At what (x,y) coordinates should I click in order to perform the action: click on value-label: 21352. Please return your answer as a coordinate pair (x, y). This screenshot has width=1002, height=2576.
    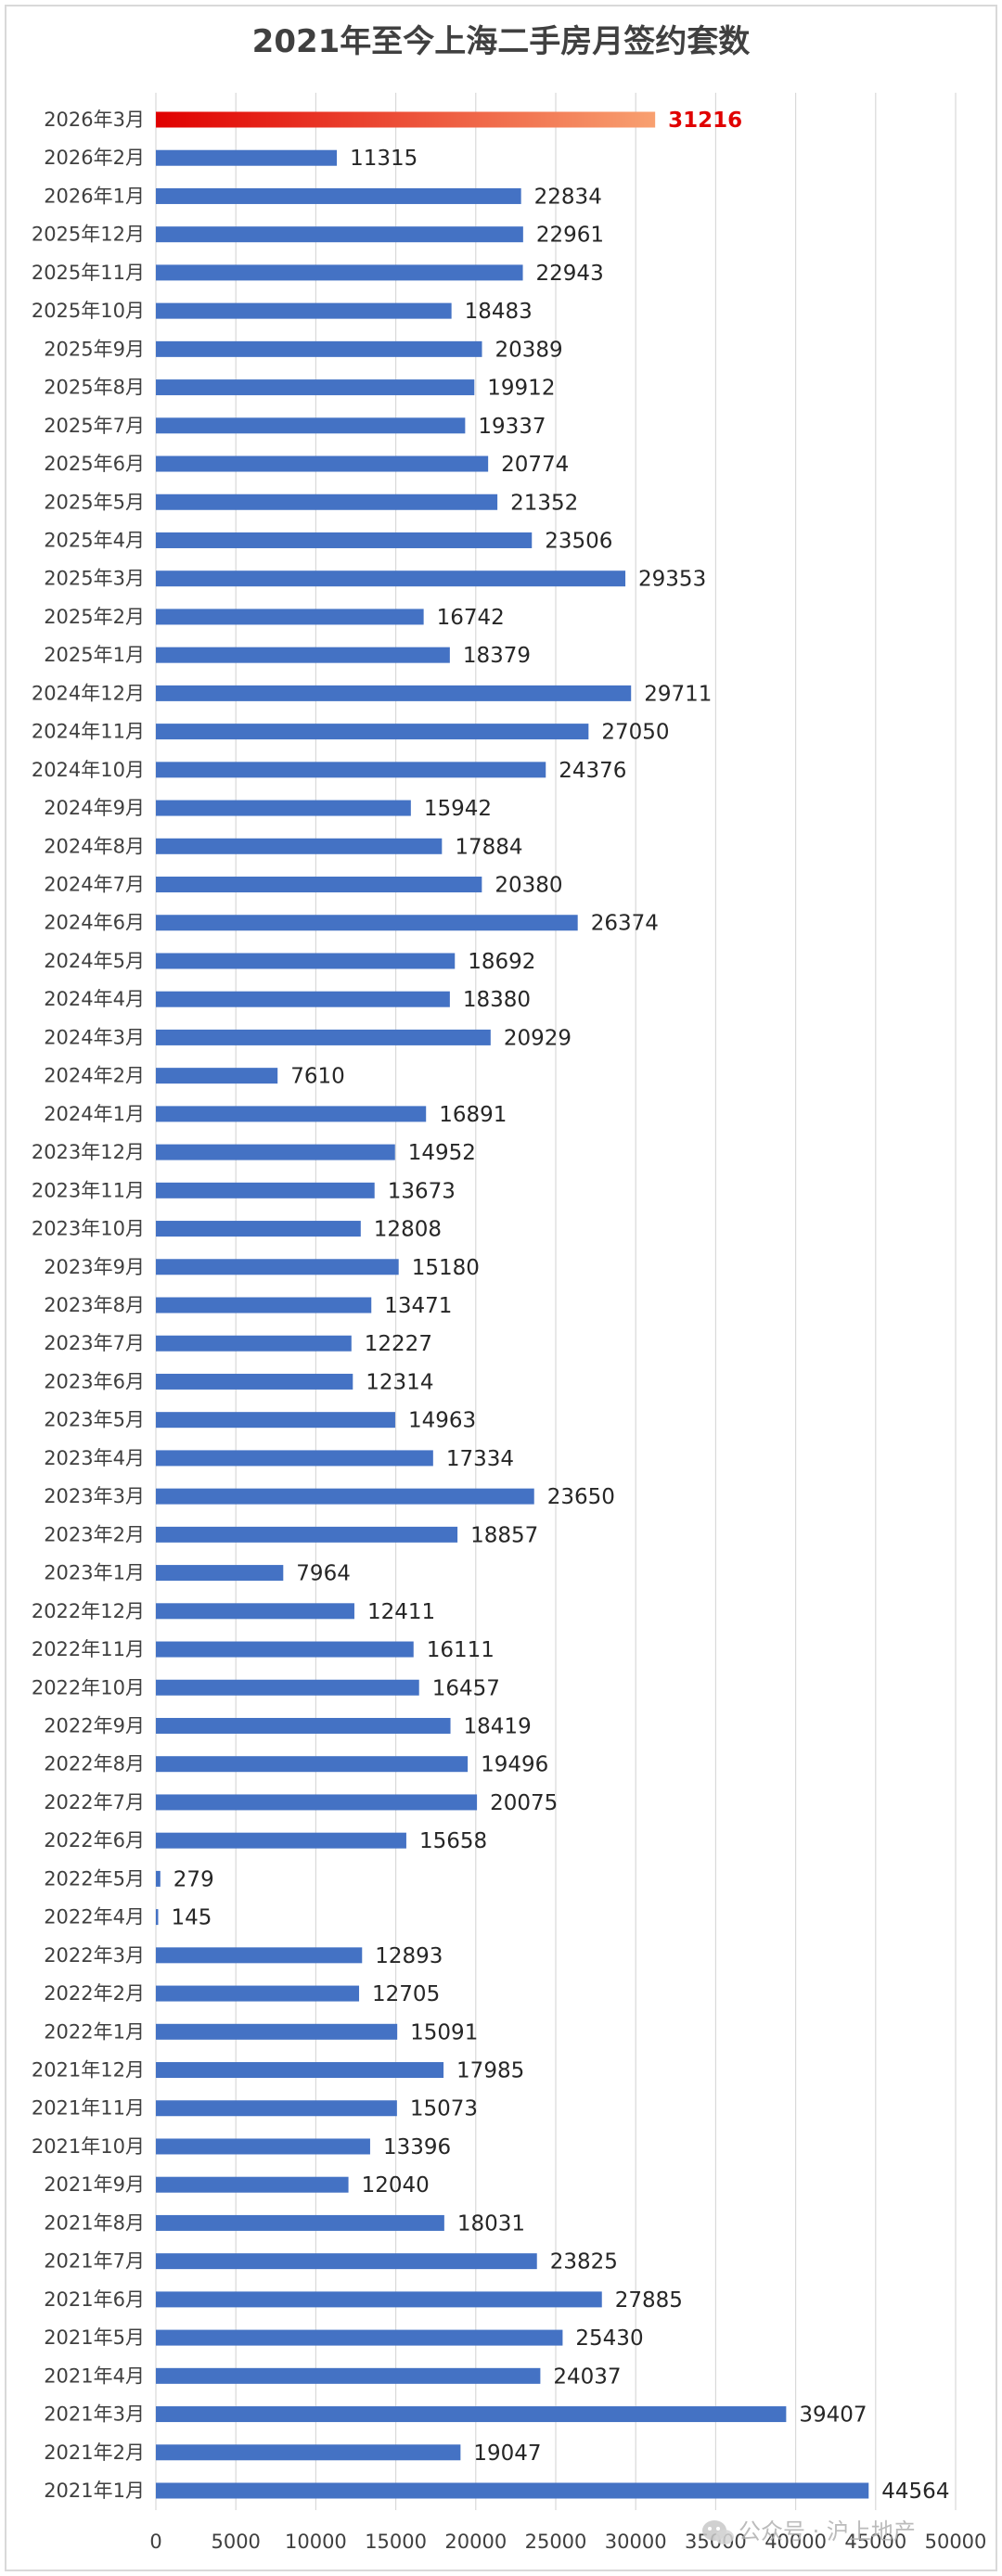
    Looking at the image, I should click on (544, 503).